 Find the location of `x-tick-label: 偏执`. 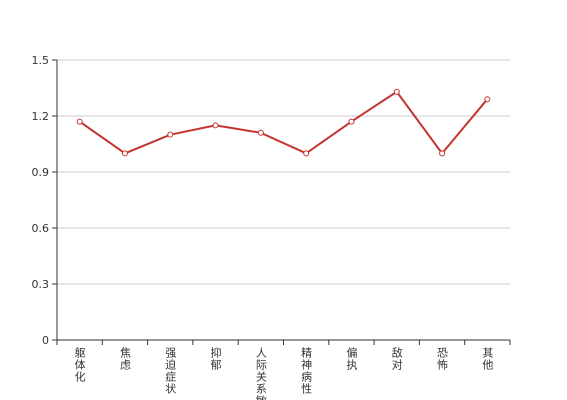

x-tick-label: 偏执 is located at coordinates (351, 358).